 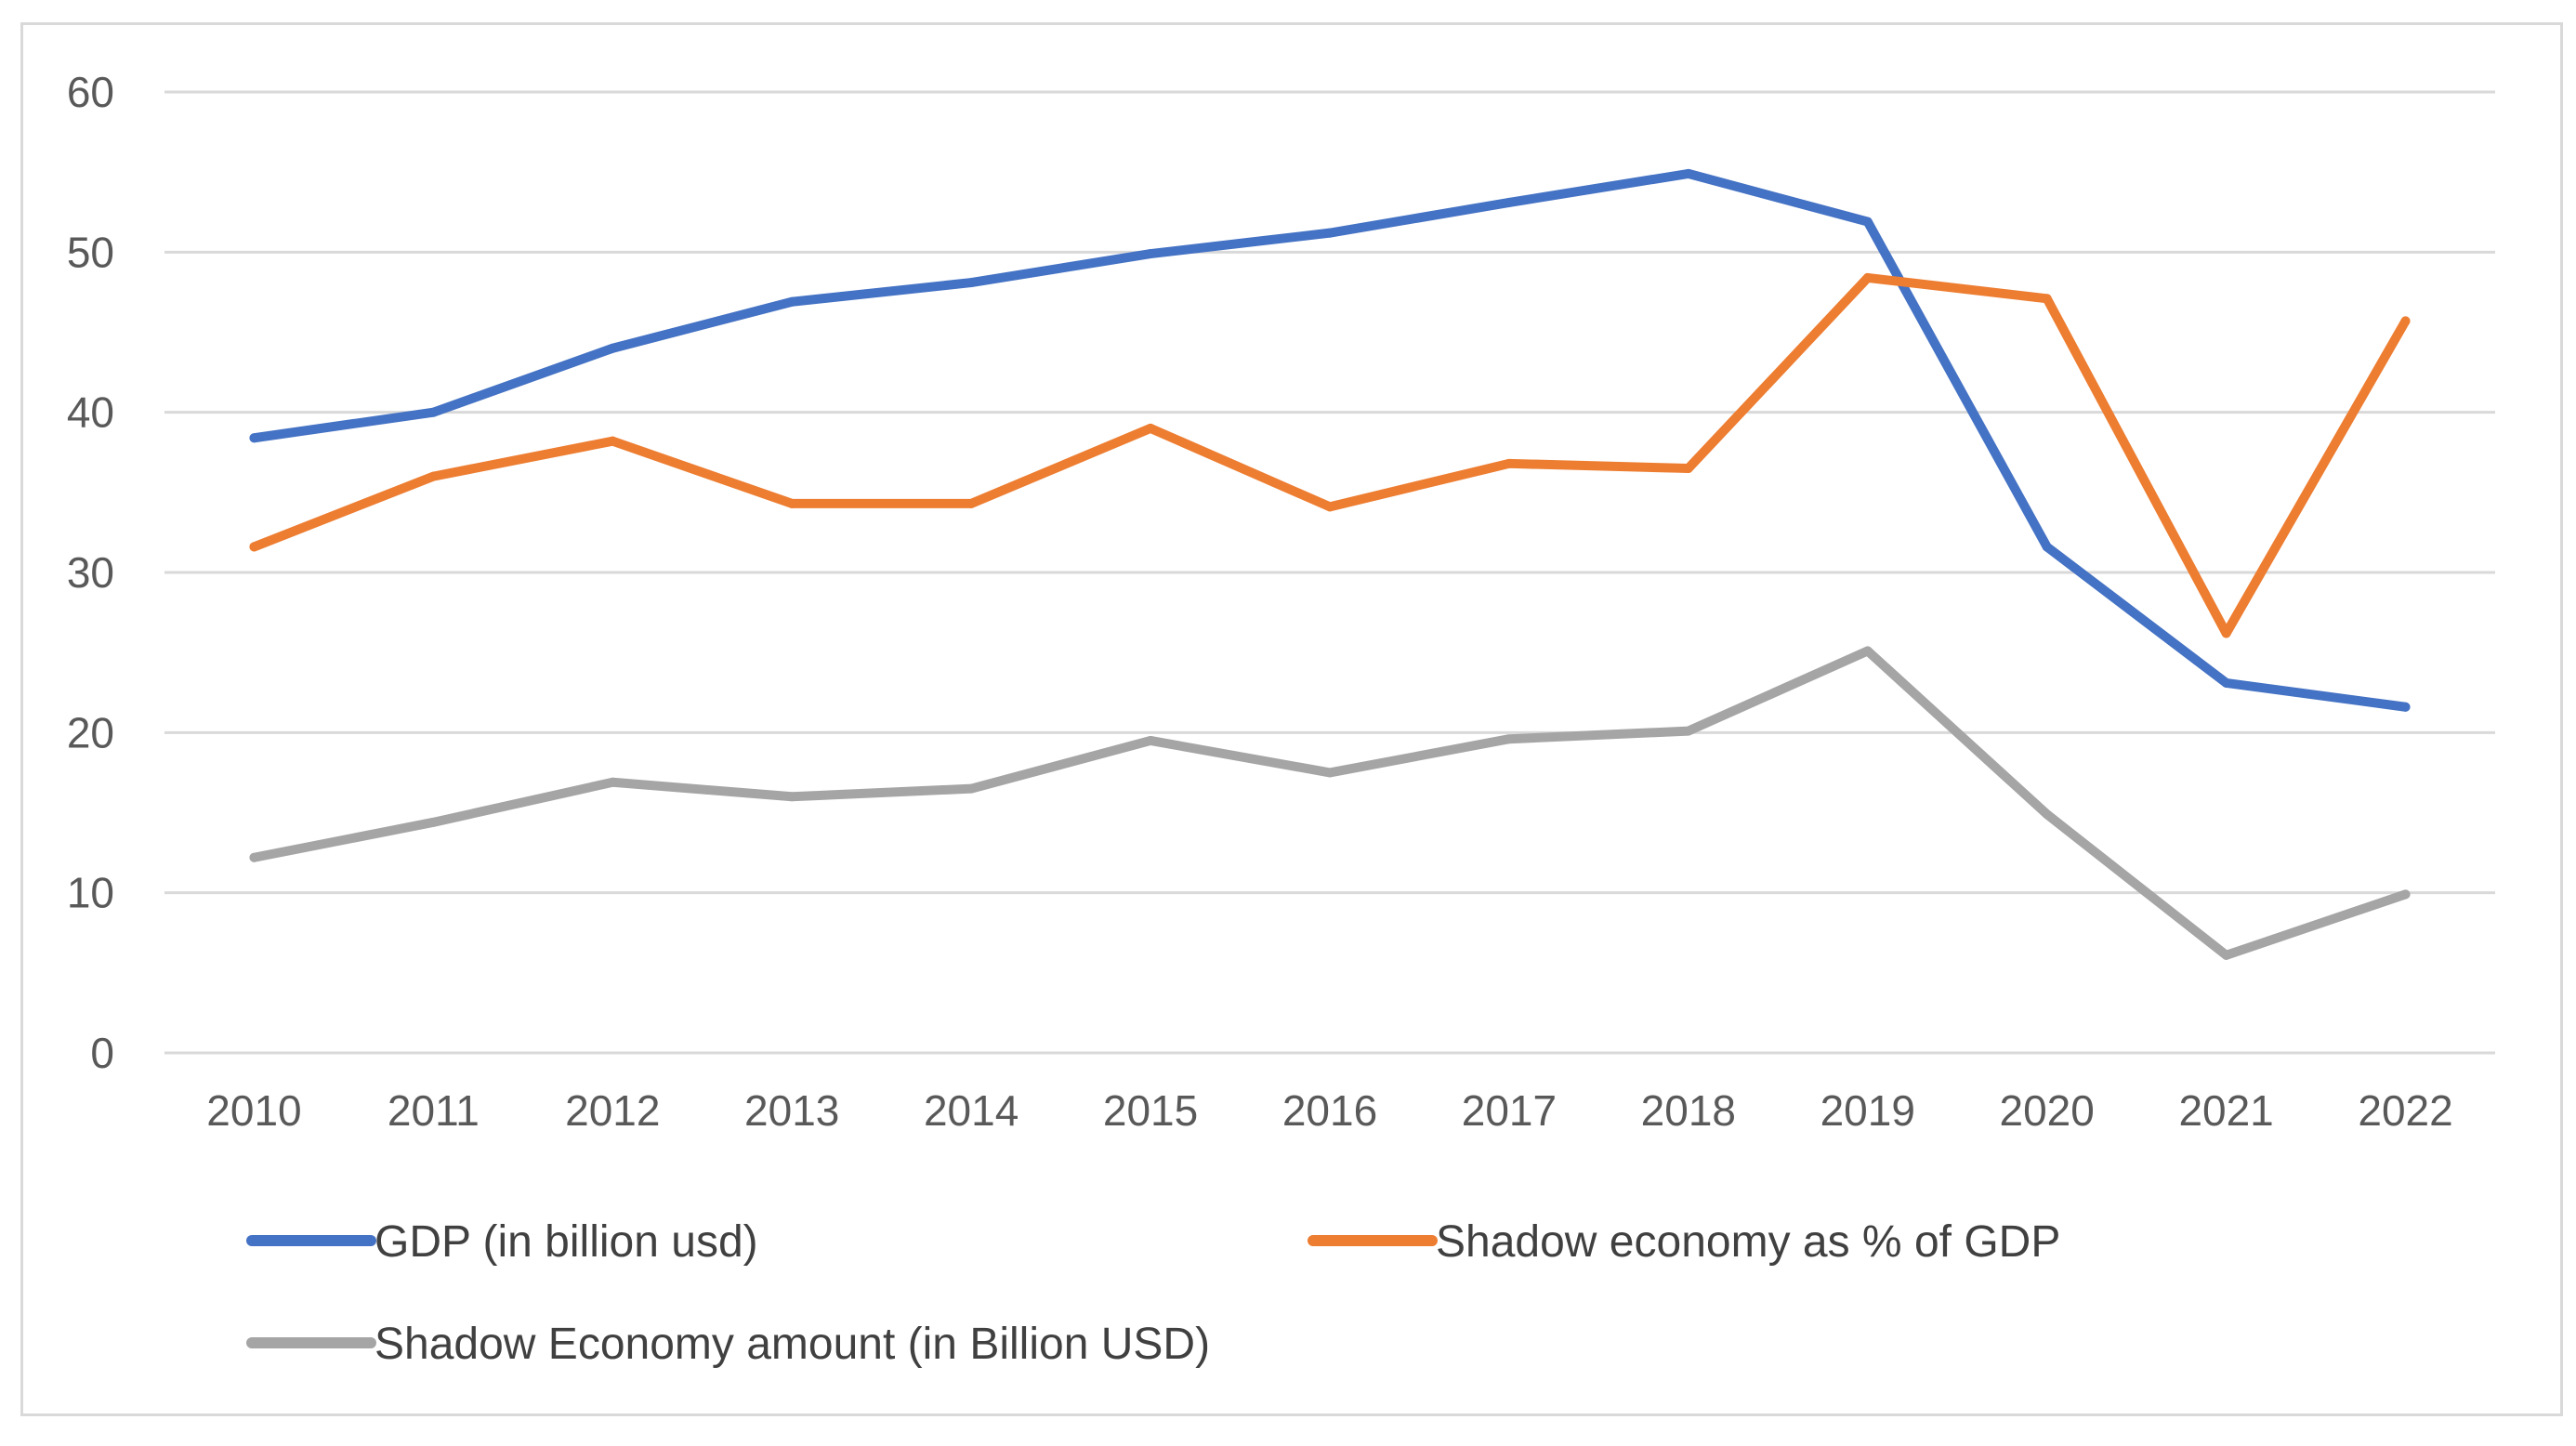 I want to click on x-tick-label: 2017, so click(x=1509, y=1110).